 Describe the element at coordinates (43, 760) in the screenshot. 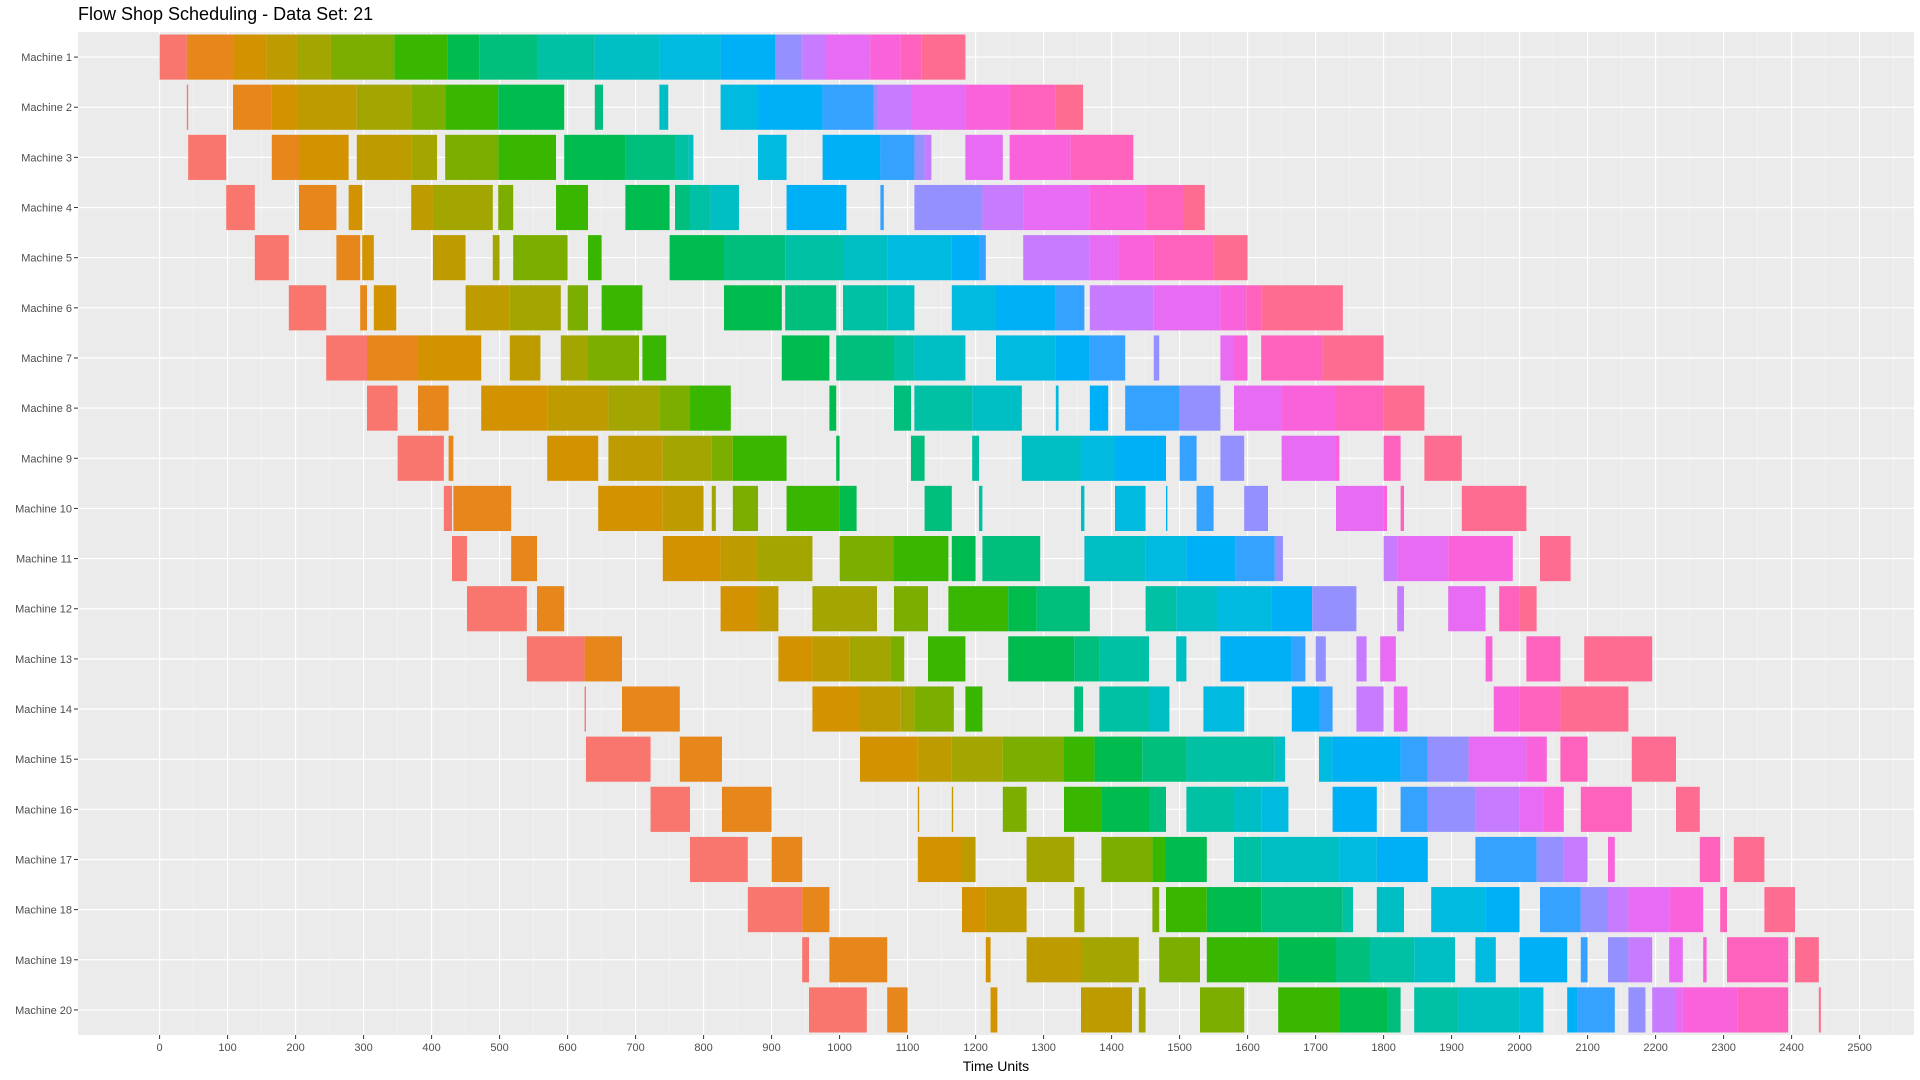

I see `y-tick-label: Machine 15` at that location.